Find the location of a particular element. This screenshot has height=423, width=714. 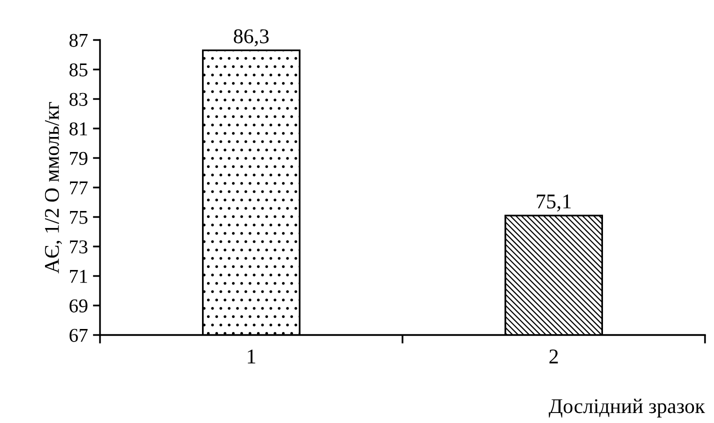

y-tick-label: 83 is located at coordinates (78, 99).